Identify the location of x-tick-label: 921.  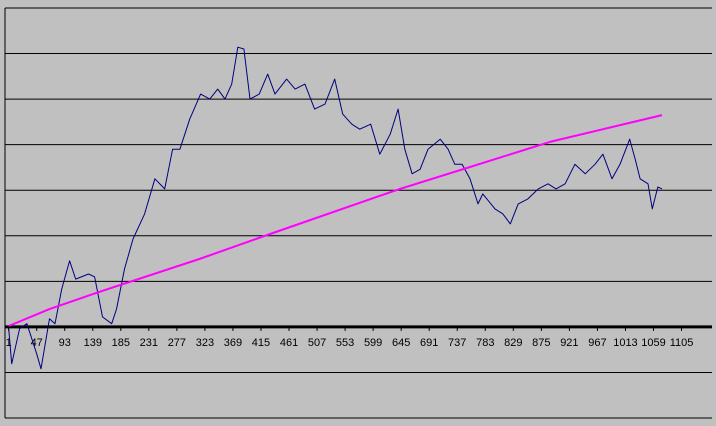
(569, 343).